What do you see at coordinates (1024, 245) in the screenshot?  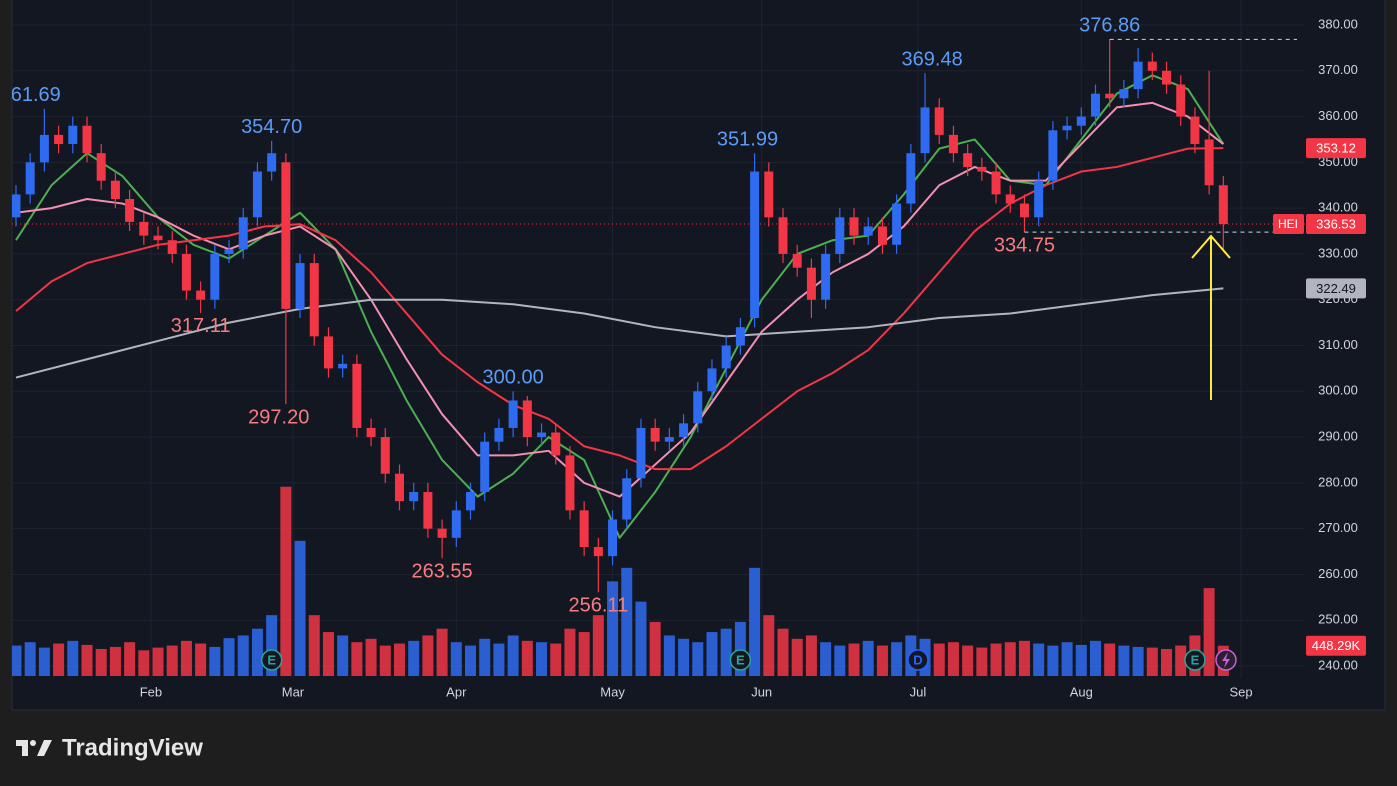 I see `extreme-label: 334.75` at bounding box center [1024, 245].